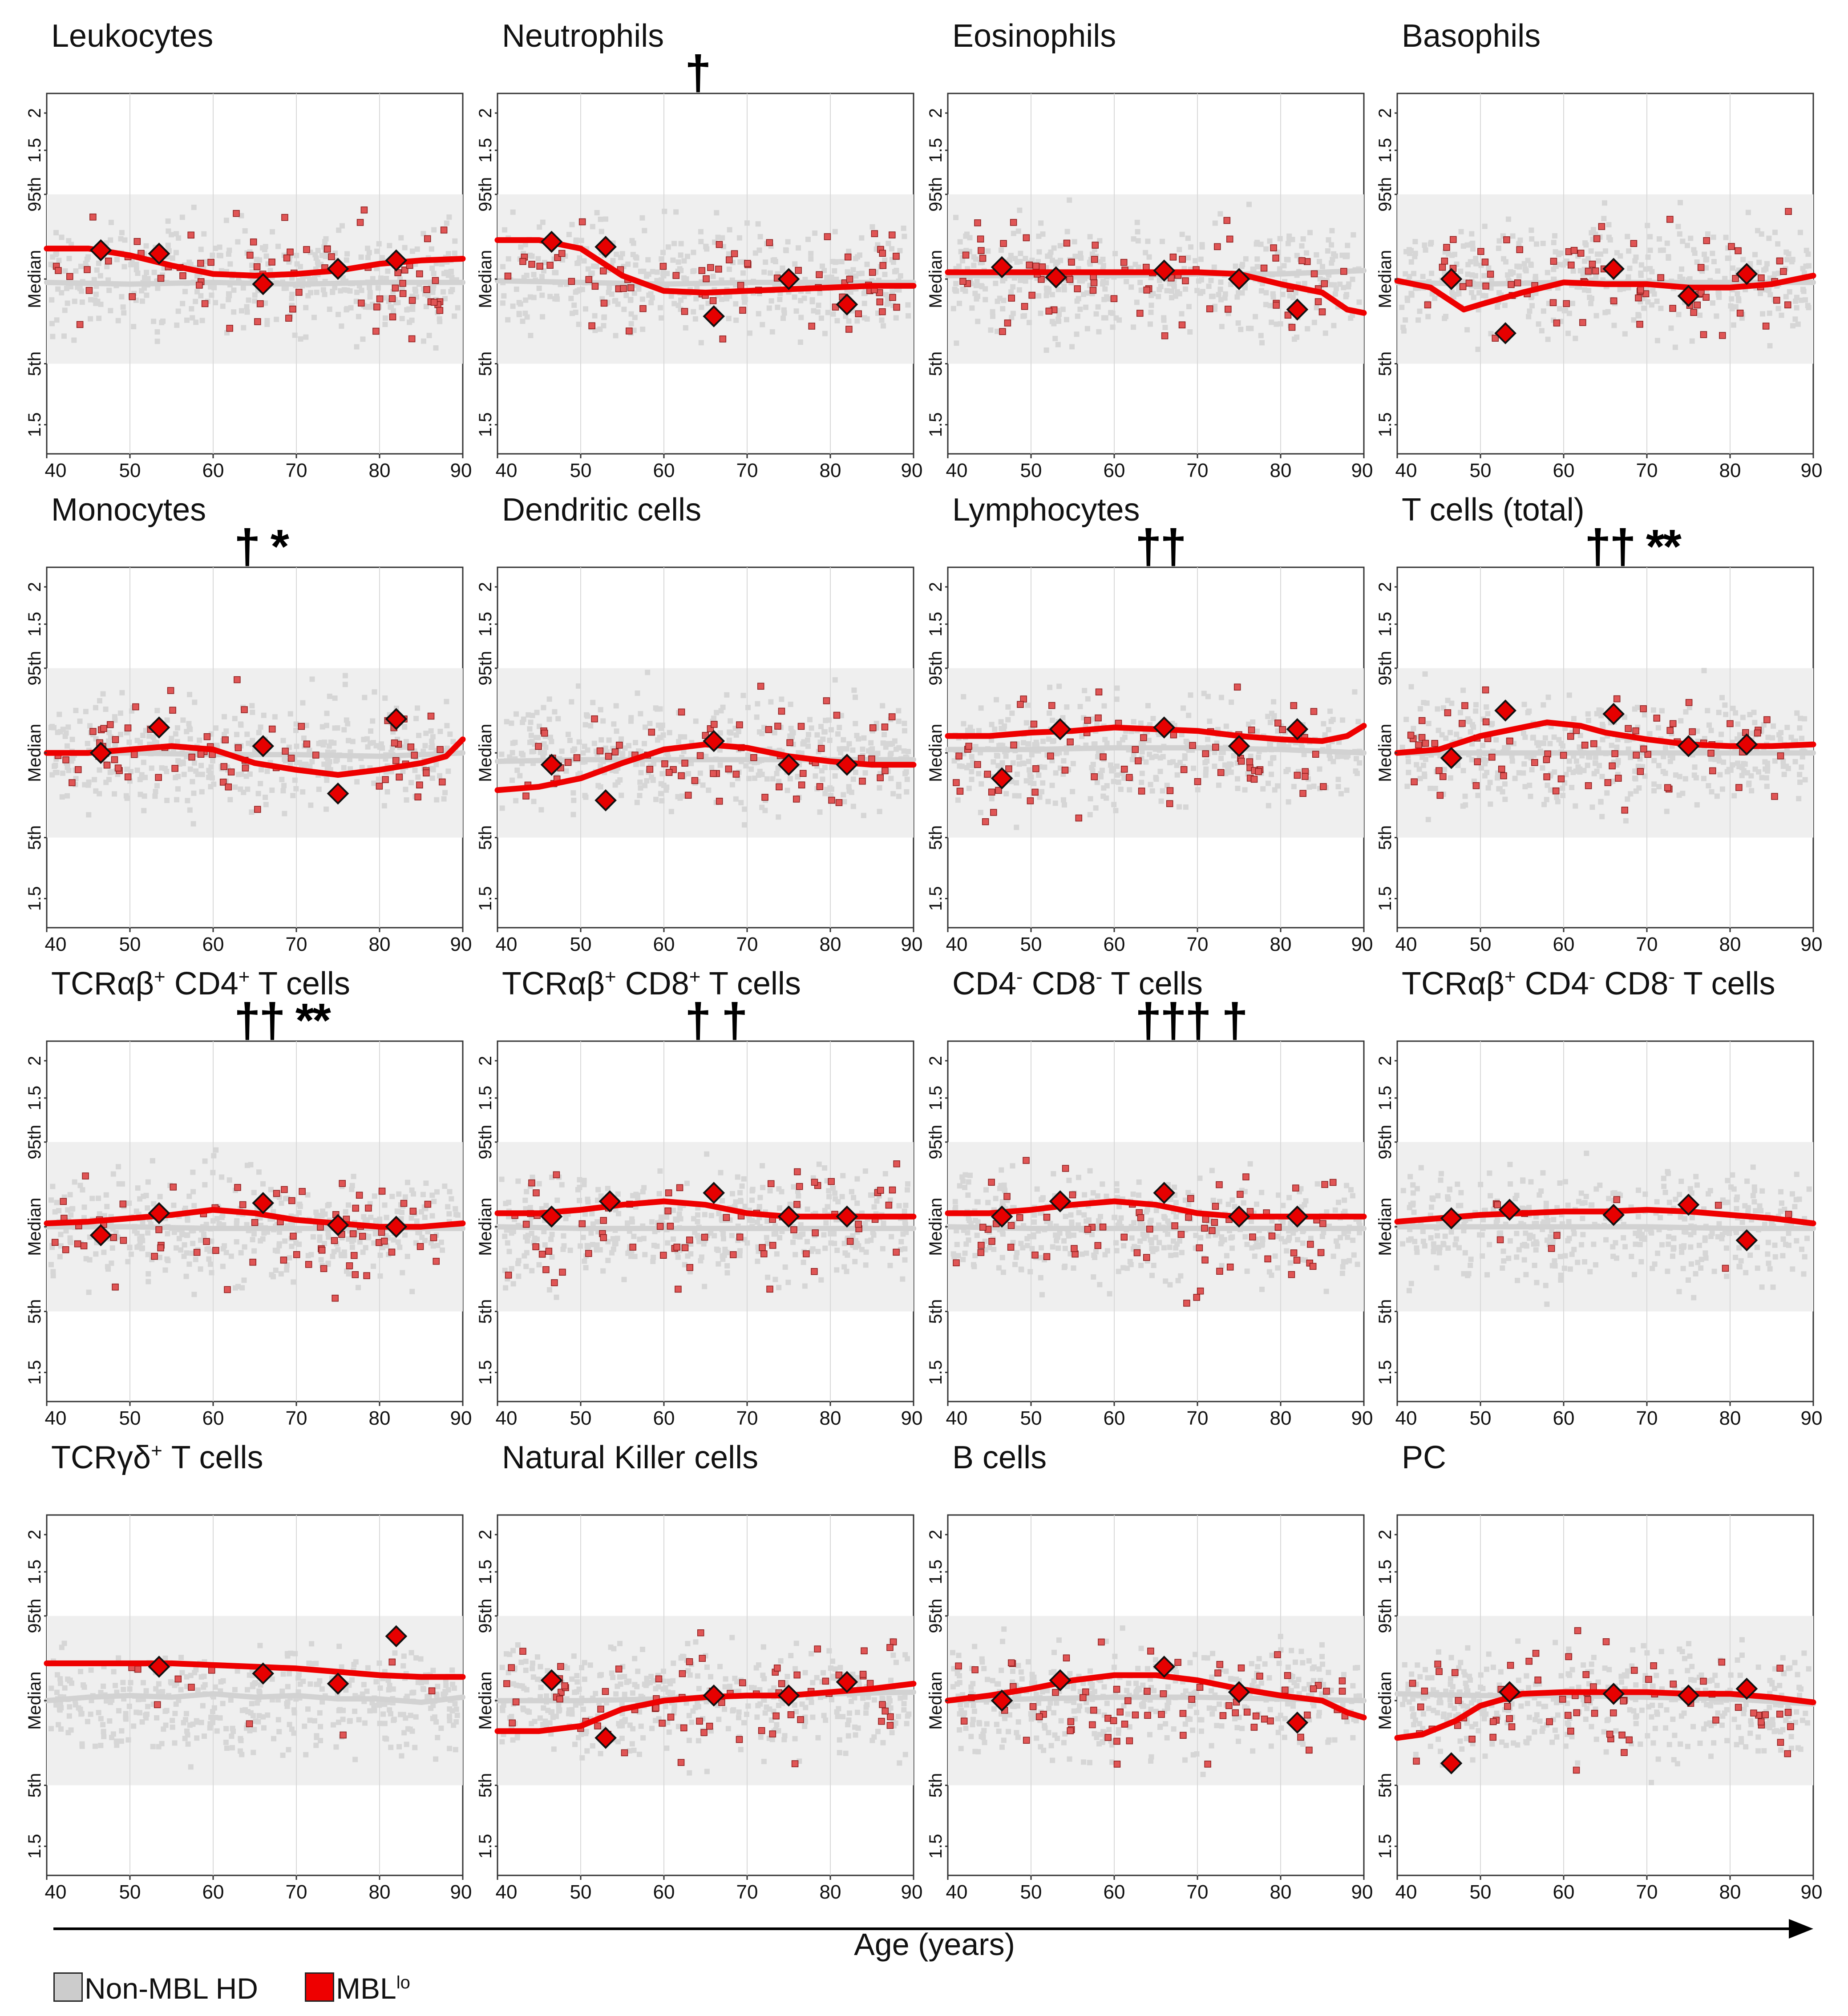 The width and height of the screenshot is (1848, 2016). Describe the element at coordinates (34, 113) in the screenshot. I see `y-tick-label: 2` at that location.